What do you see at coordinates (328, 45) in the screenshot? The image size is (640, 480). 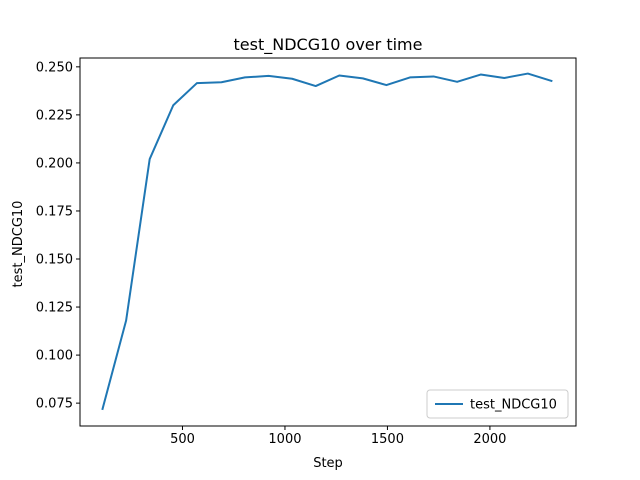 I see `chart-title: test_NDCG10 over time` at bounding box center [328, 45].